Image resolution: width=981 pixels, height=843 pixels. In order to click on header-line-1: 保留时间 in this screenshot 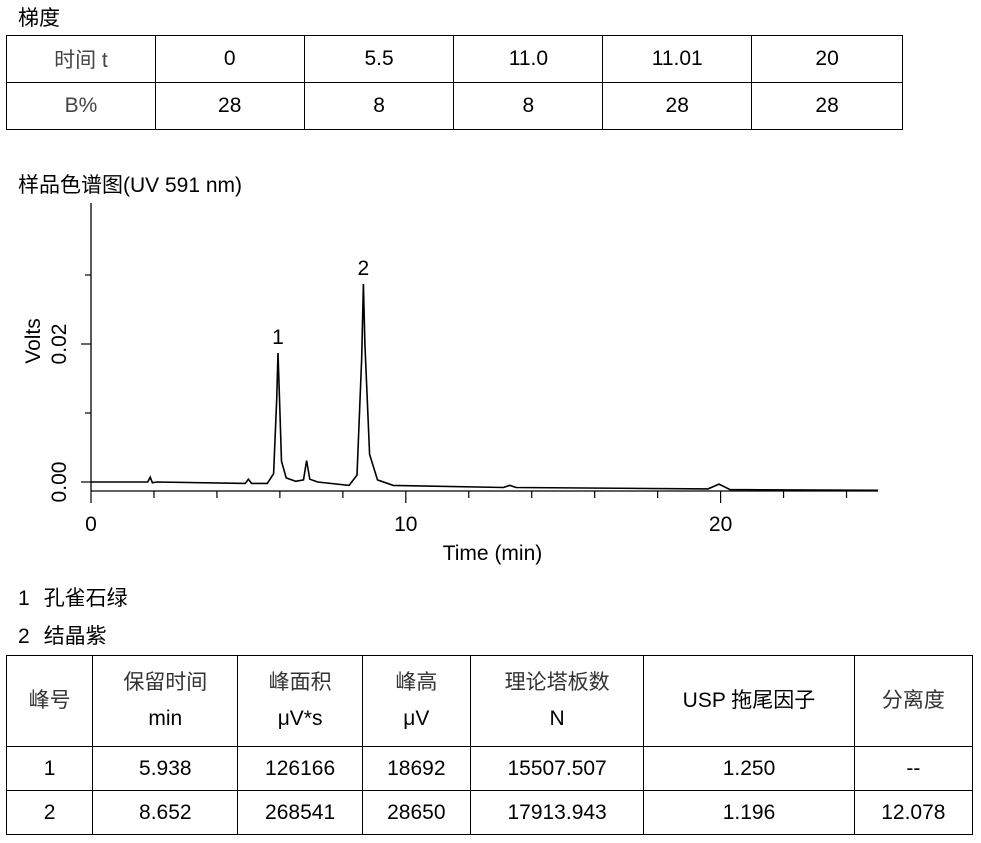, I will do `click(165, 682)`.